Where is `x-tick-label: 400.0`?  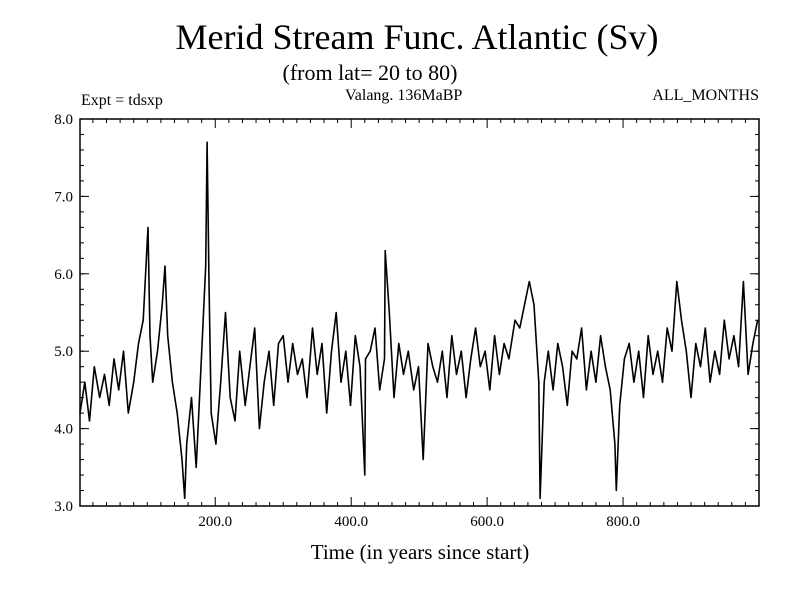
x-tick-label: 400.0 is located at coordinates (351, 522).